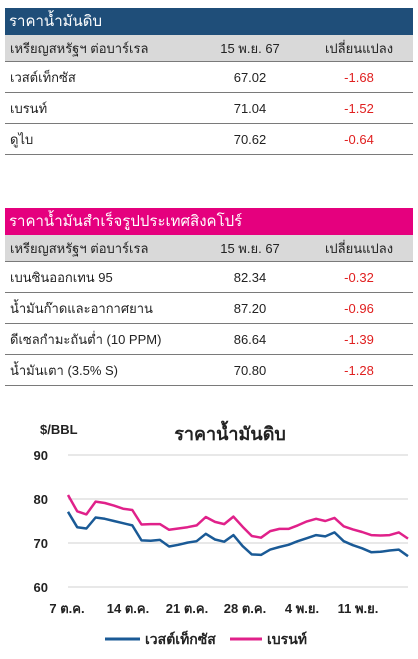 The width and height of the screenshot is (418, 659). What do you see at coordinates (209, 339) in the screenshot?
I see `table-row: ดีเซลกำมะถันต่ำ (10 PPM) 86.64 -1.39` at bounding box center [209, 339].